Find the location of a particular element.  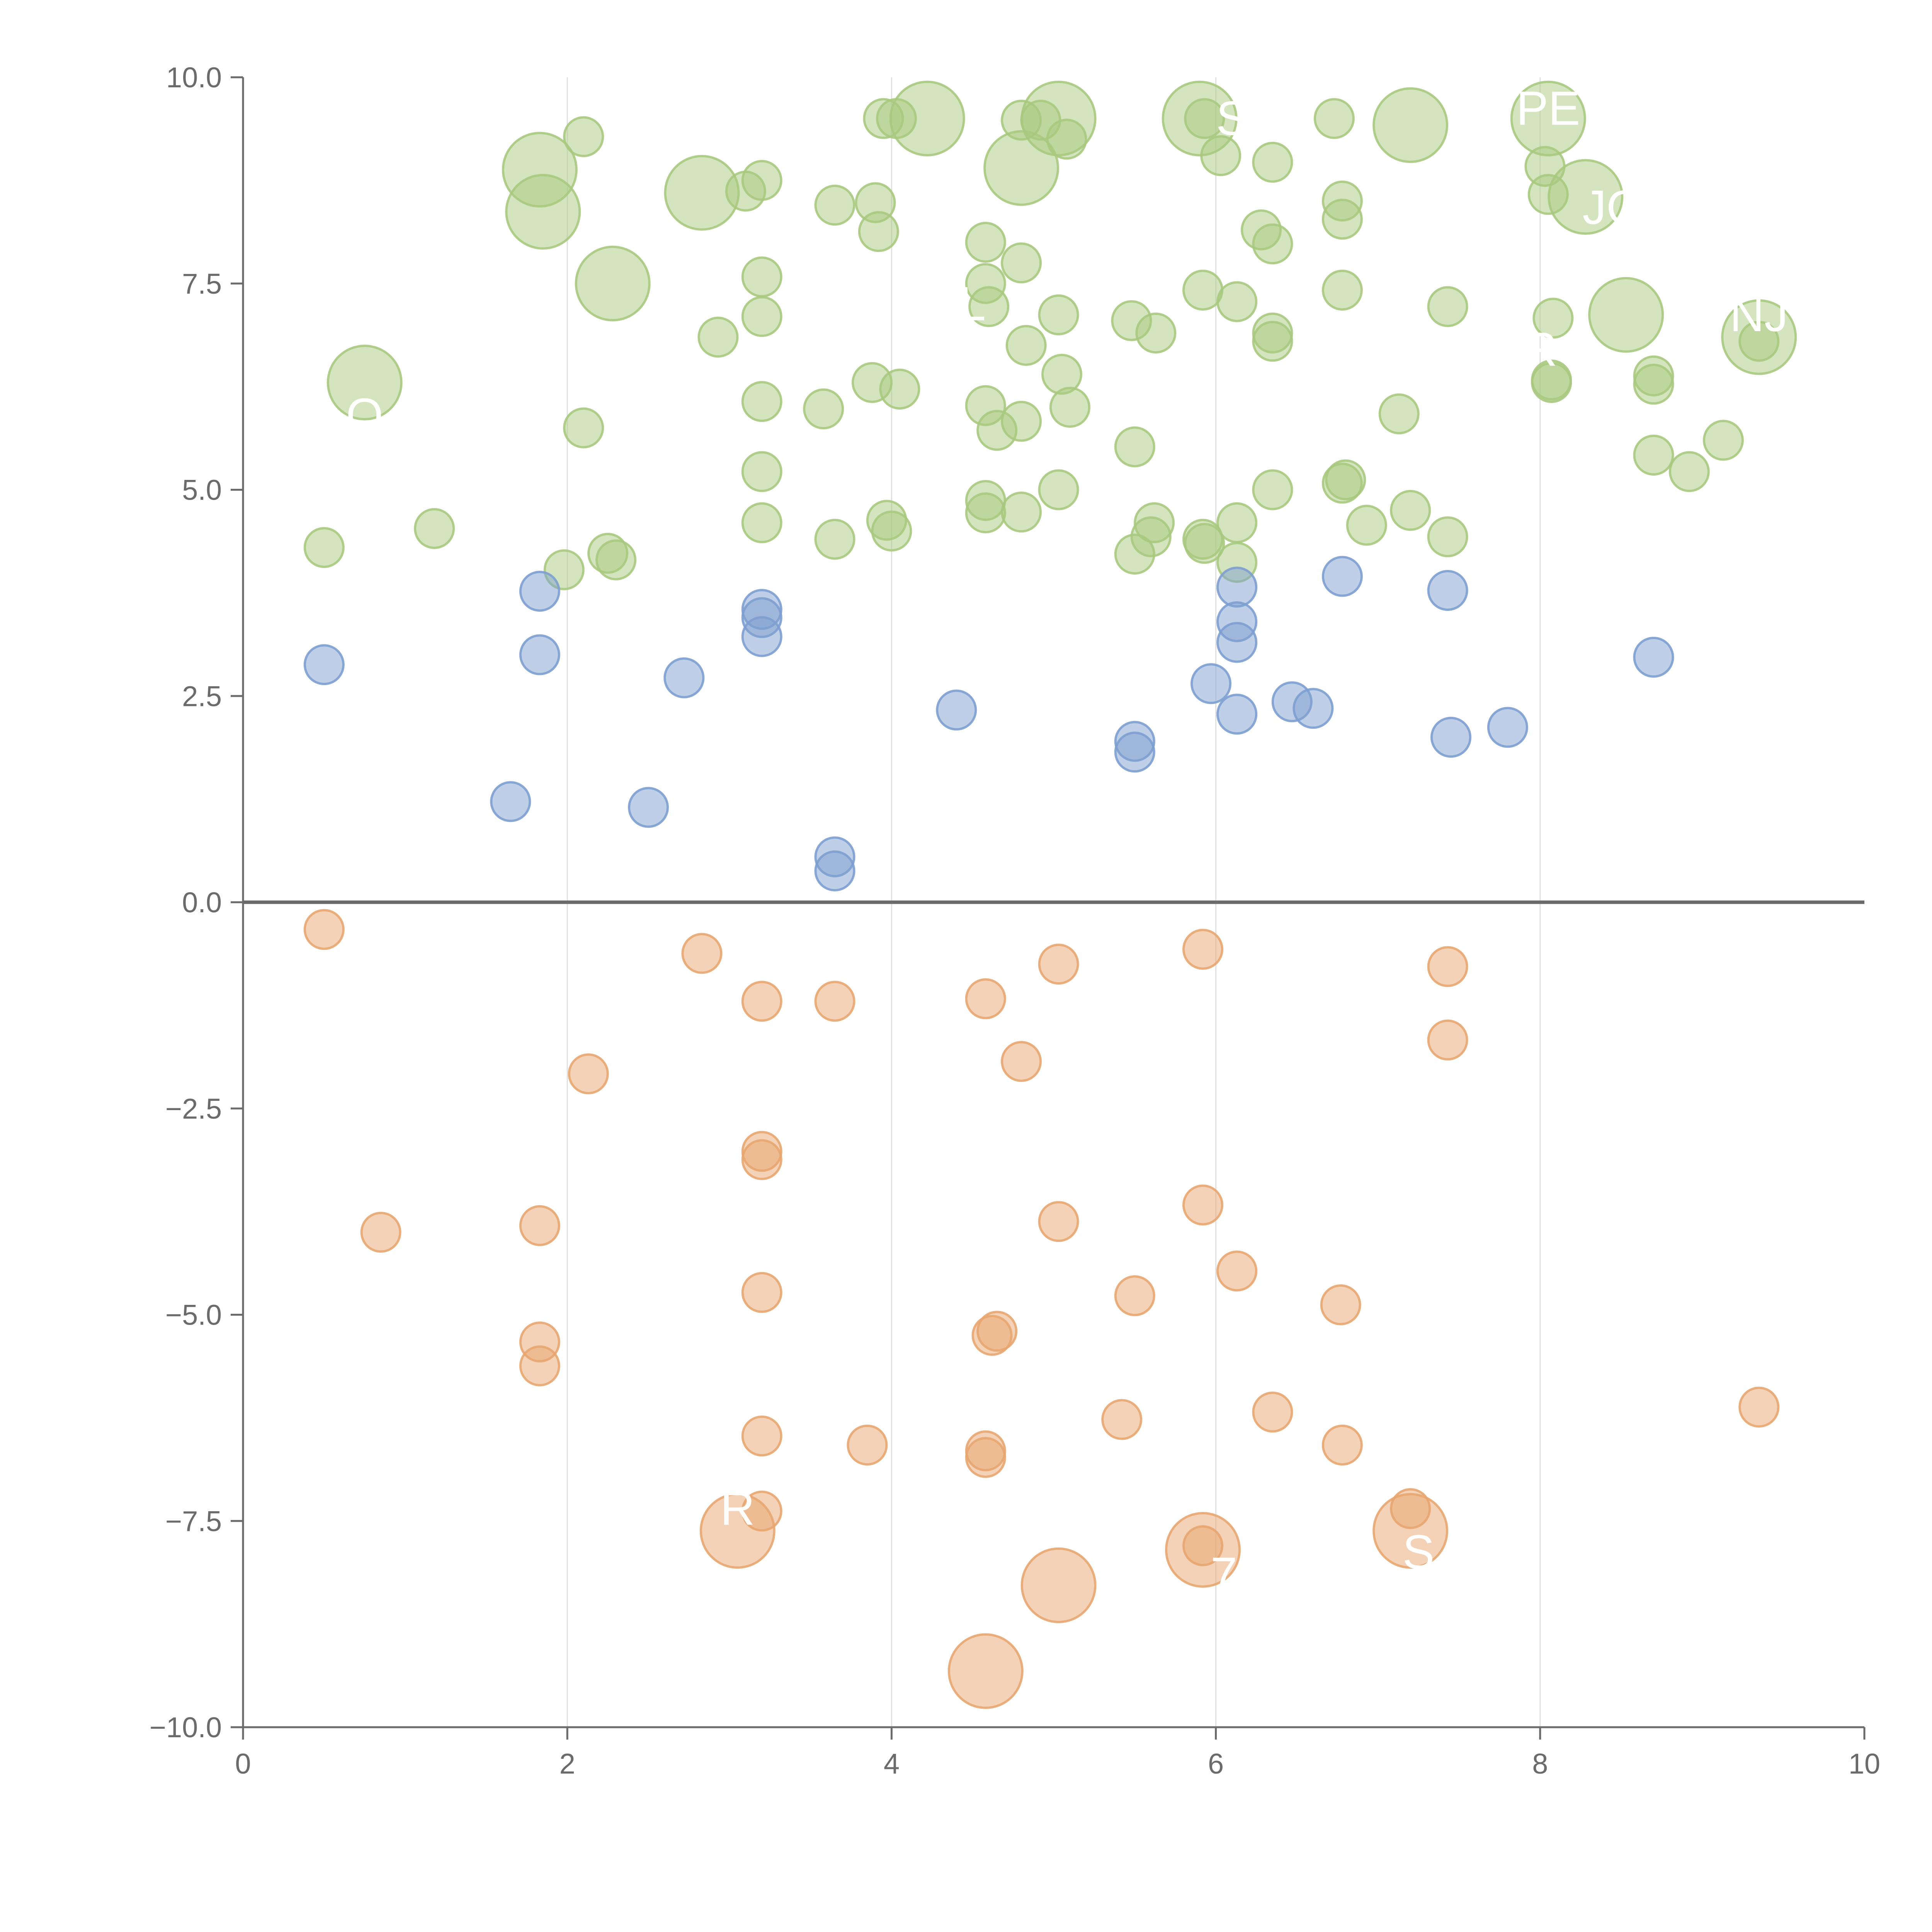

y-tick-label: −7.5 is located at coordinates (193, 1521).